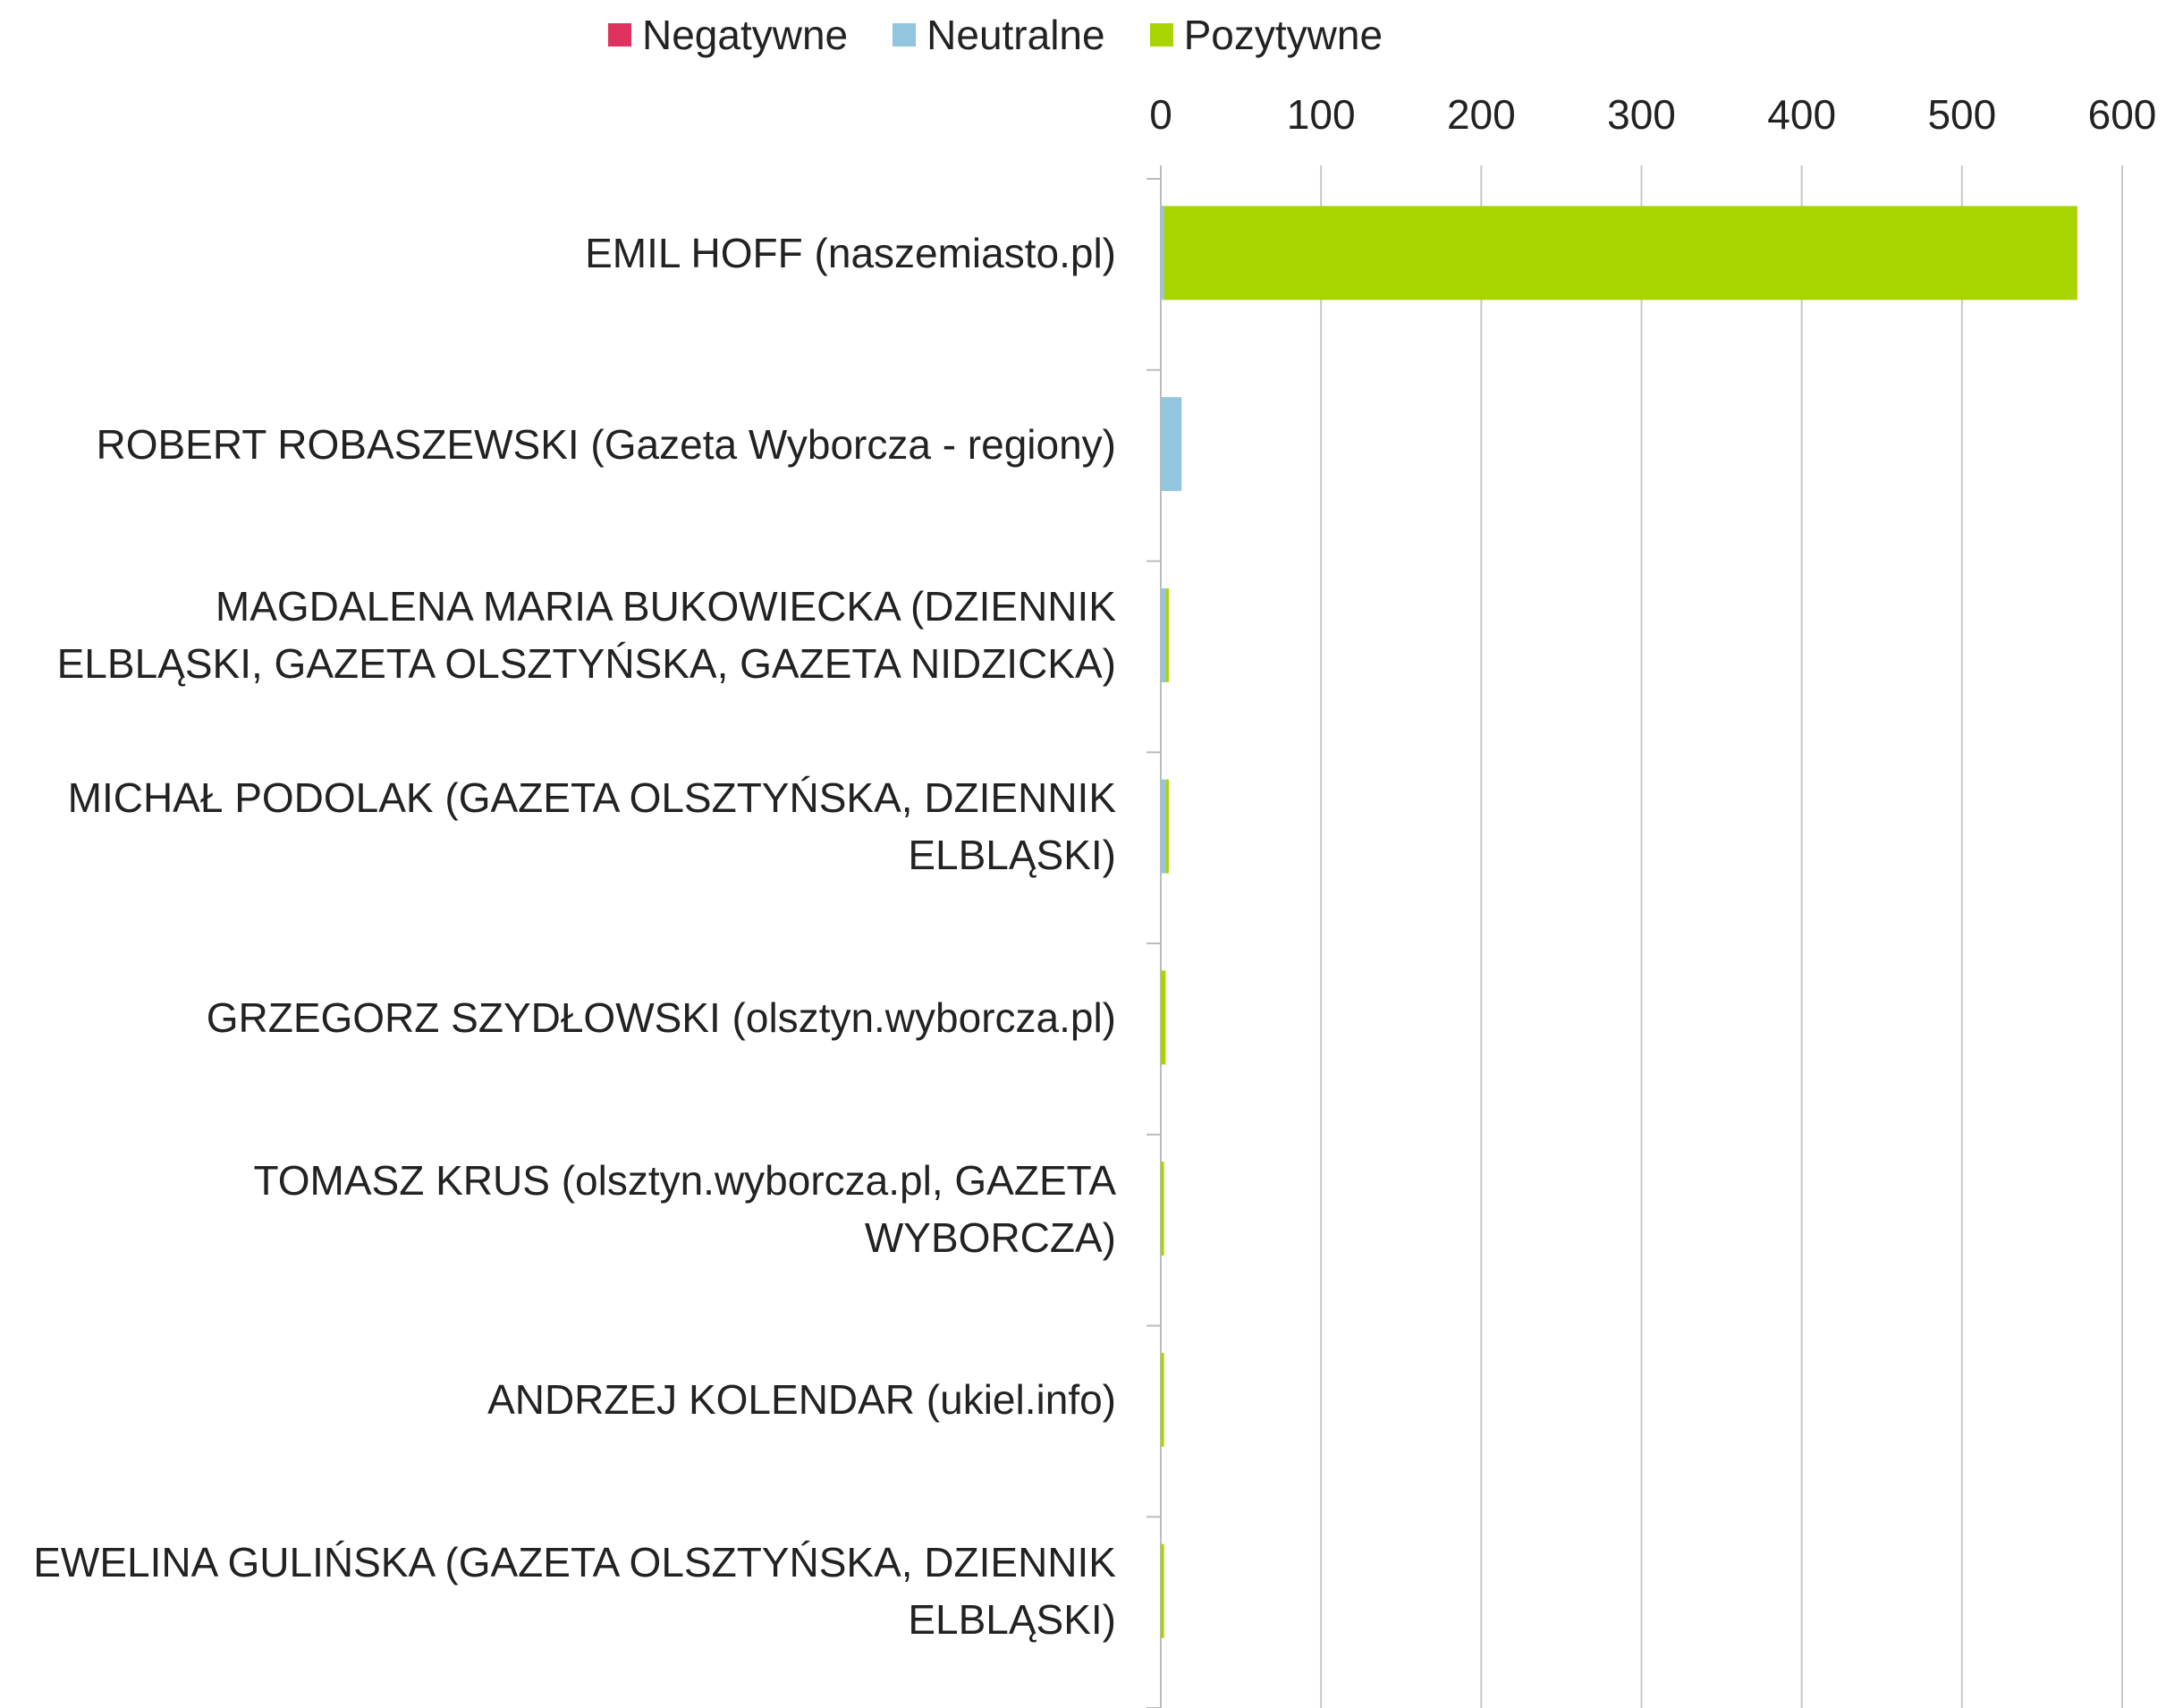 The height and width of the screenshot is (1708, 2166). I want to click on x-tick-label: 500, so click(1961, 115).